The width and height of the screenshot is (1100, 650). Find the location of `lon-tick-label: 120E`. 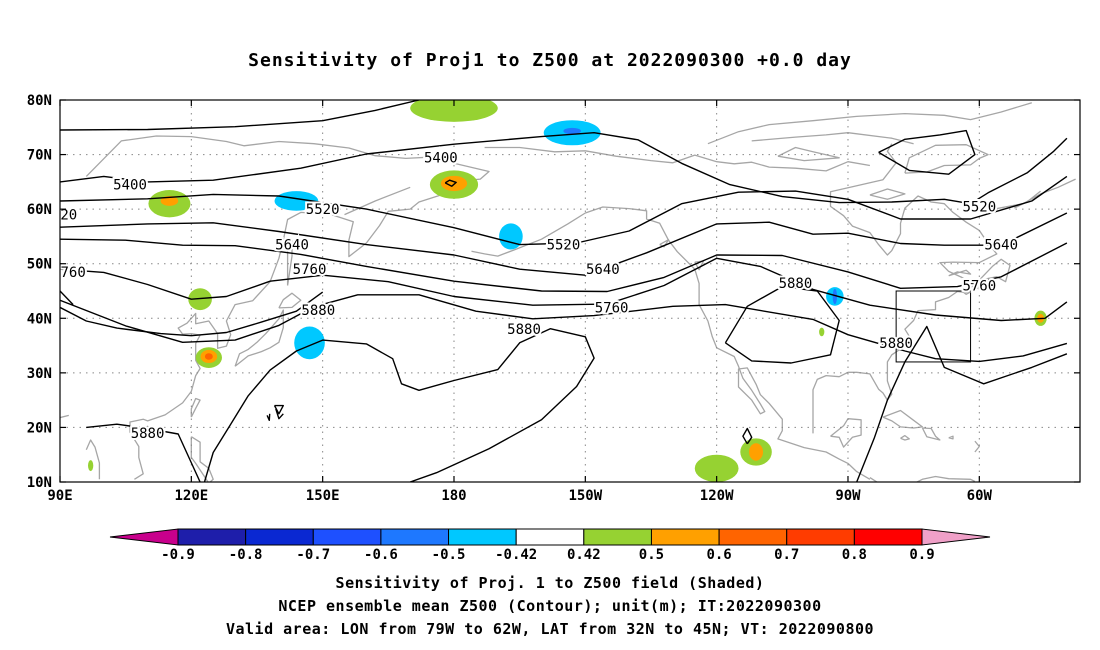

lon-tick-label: 120E is located at coordinates (191, 496).